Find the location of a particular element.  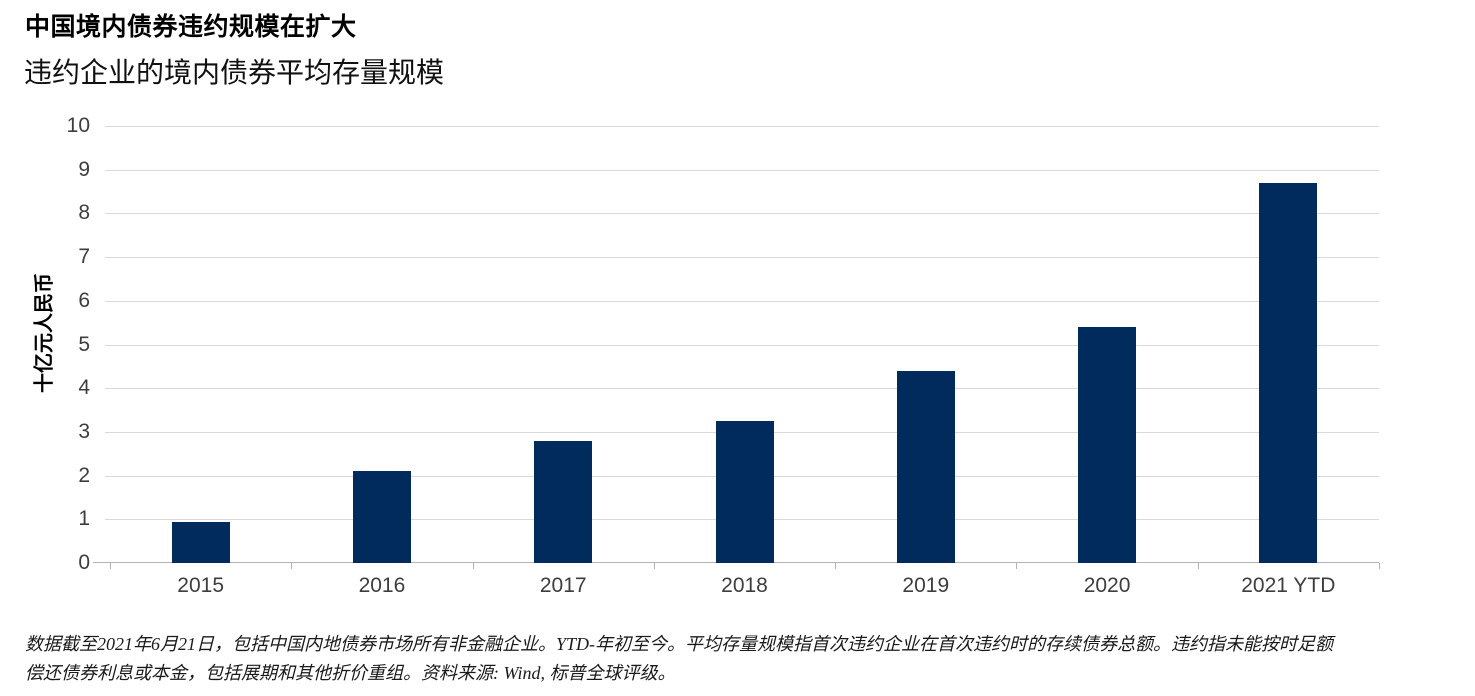

x-tick-label: 2020 is located at coordinates (1107, 585).